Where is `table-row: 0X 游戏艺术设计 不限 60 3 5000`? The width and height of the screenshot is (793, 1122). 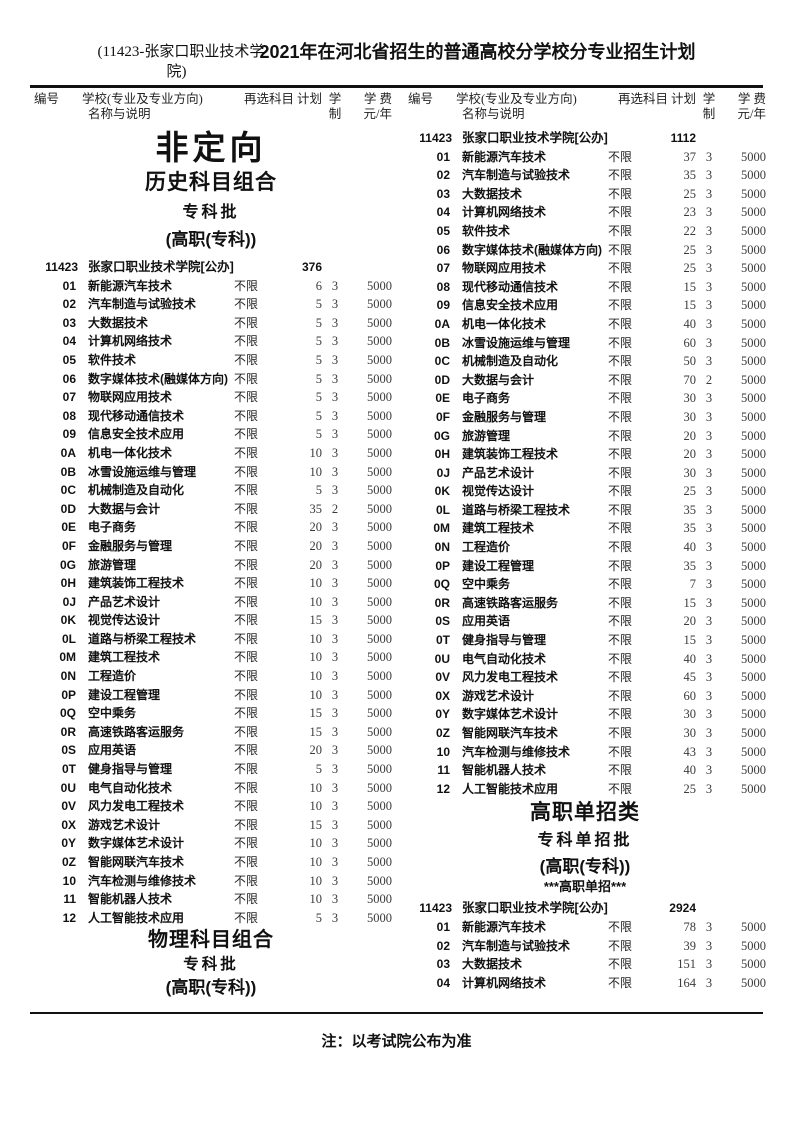
table-row: 0X 游戏艺术设计 不限 60 3 5000 is located at coordinates (585, 696).